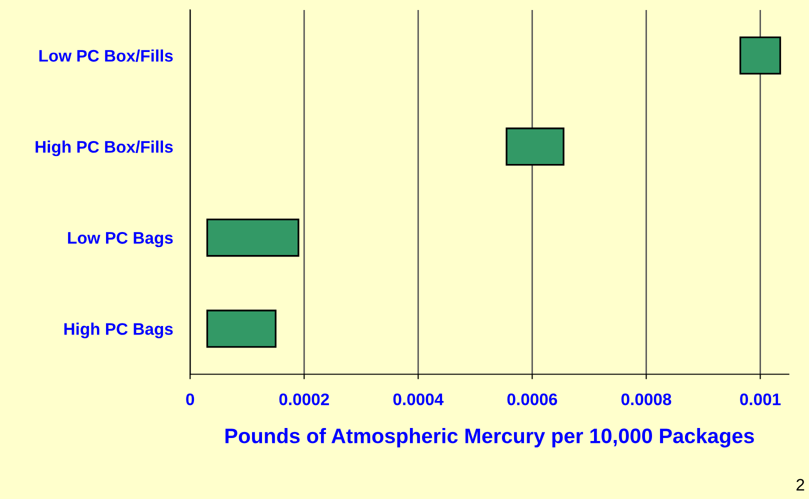  Describe the element at coordinates (532, 399) in the screenshot. I see `x-tick-label: 0.0006` at that location.